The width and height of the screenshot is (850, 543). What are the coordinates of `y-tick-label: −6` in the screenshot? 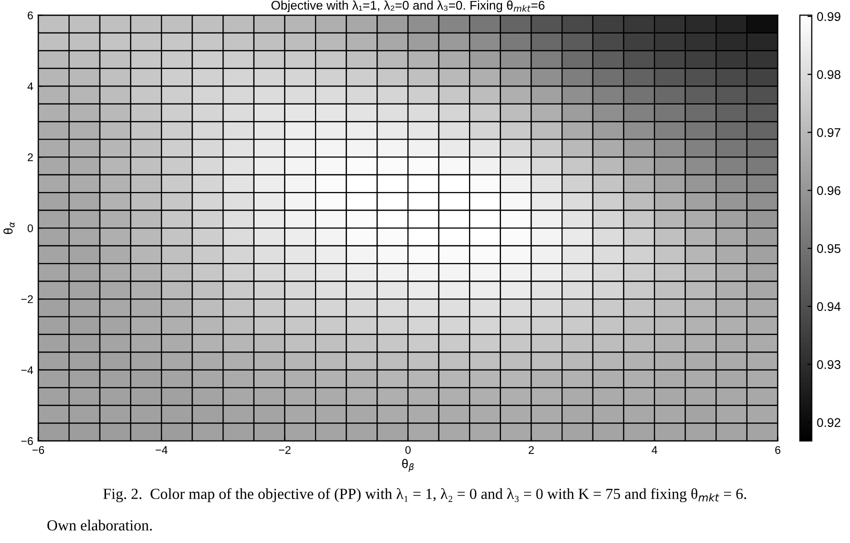 It's located at (27, 441).